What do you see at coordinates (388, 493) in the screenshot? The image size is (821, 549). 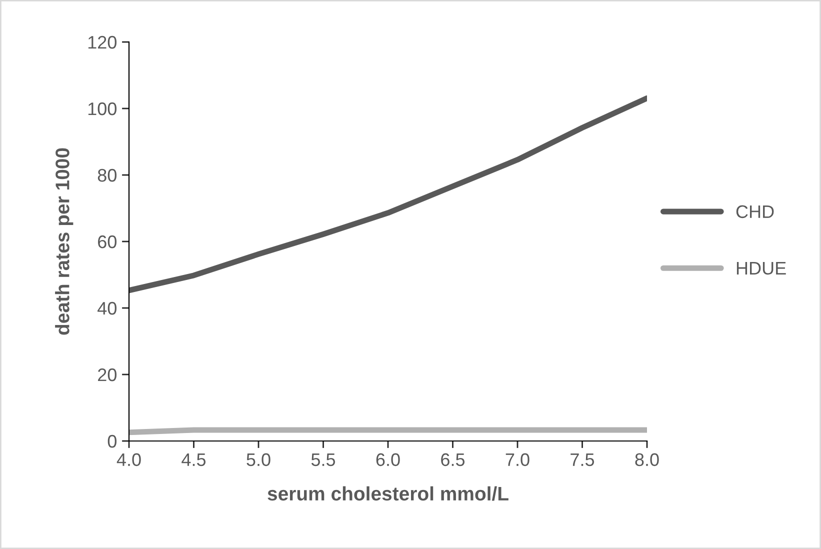 I see `x-axis-title: serum cholesterol mmol/L` at bounding box center [388, 493].